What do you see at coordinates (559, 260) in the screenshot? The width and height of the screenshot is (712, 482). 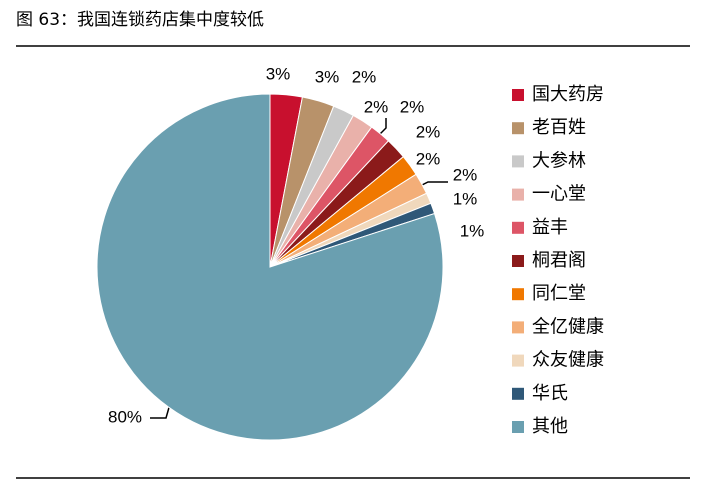 I see `legend-label: 桐君阁` at bounding box center [559, 260].